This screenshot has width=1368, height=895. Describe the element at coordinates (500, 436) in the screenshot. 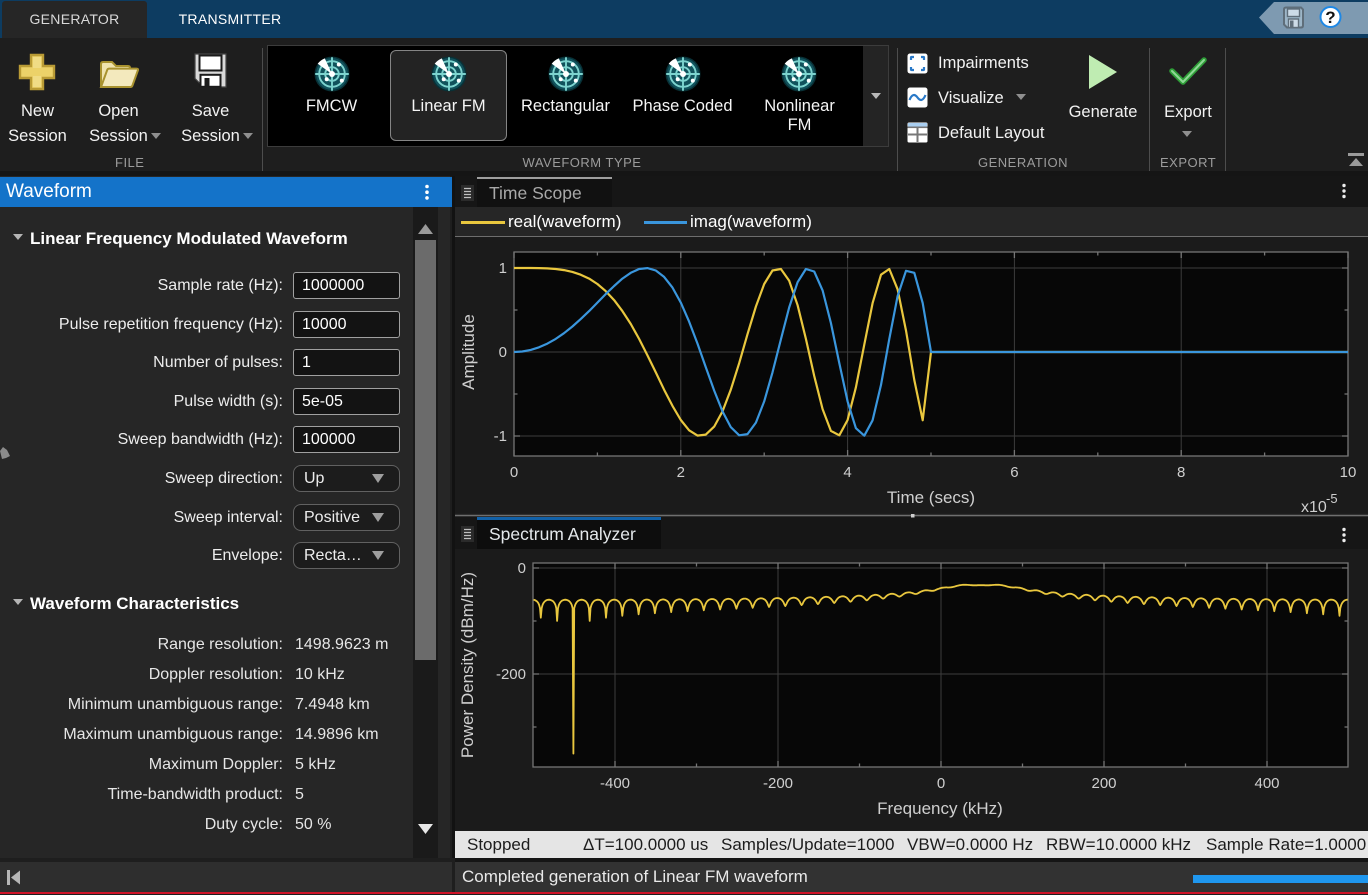

I see `svg-text: -1` at that location.